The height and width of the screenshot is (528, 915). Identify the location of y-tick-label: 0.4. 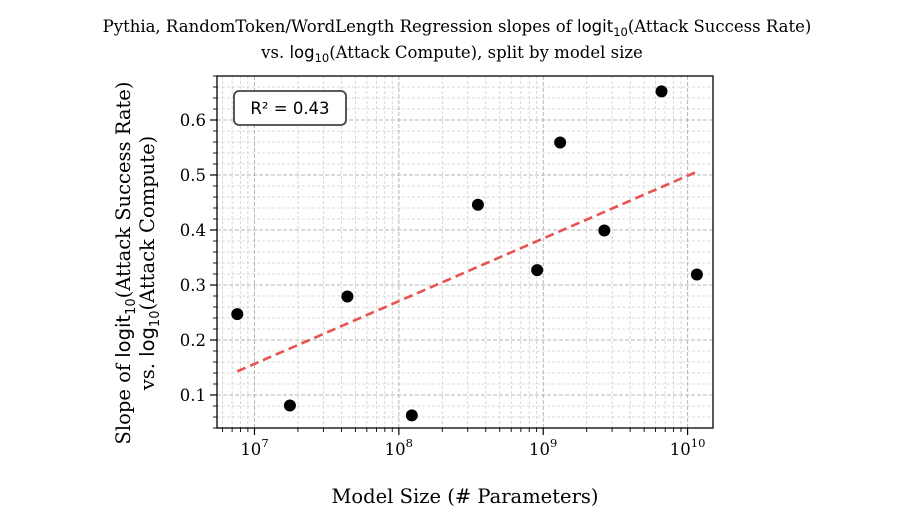
(193, 230).